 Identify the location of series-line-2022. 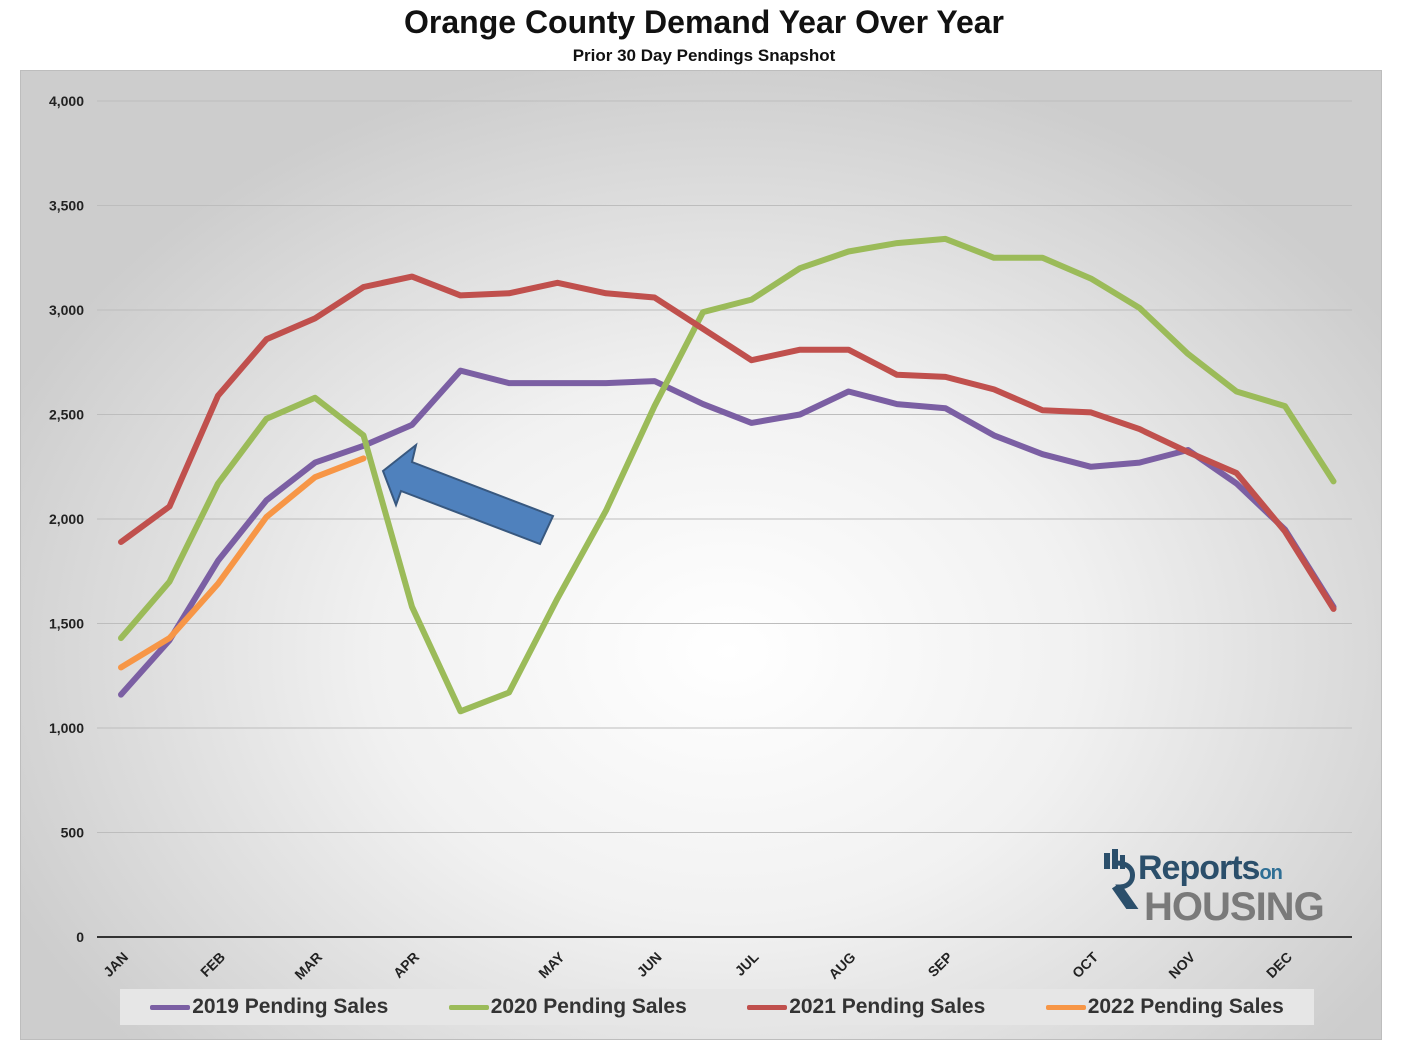
(242, 563).